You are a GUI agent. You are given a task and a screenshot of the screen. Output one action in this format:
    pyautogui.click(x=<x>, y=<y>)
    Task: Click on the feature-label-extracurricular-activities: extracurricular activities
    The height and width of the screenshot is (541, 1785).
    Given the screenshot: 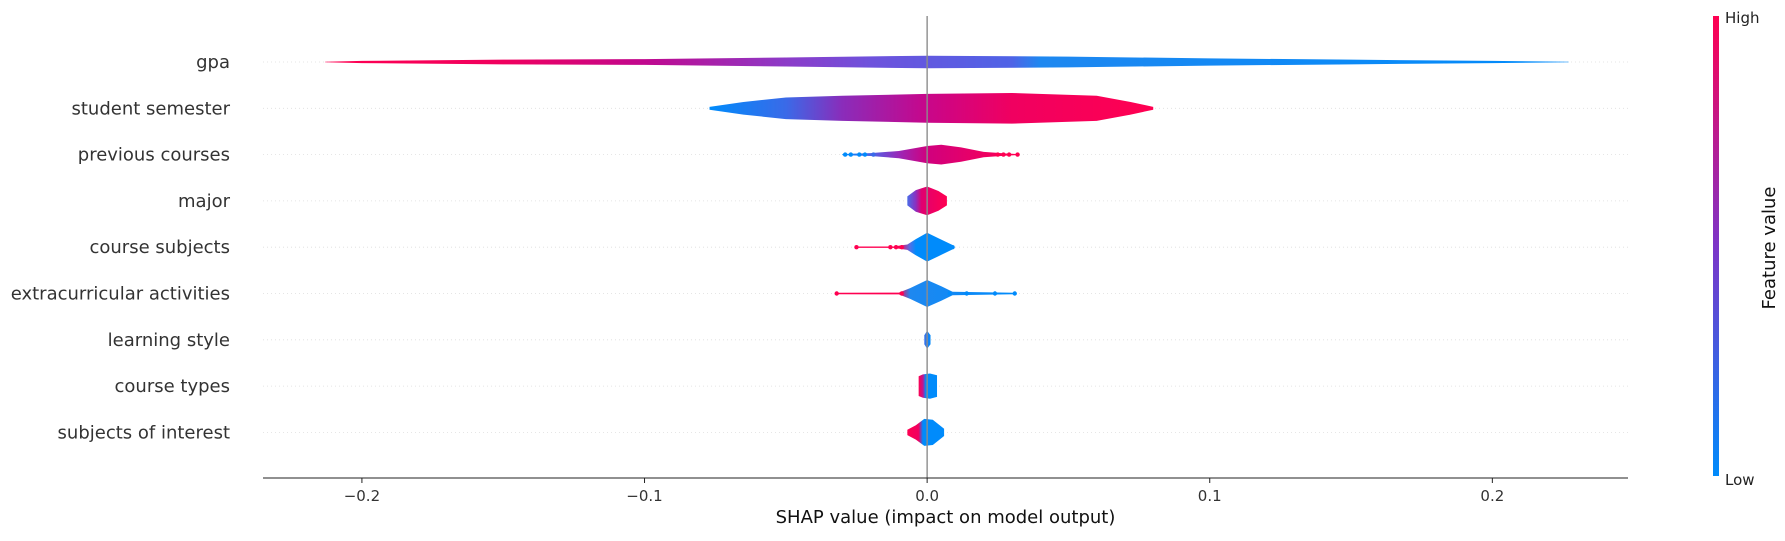 What is the action you would take?
    pyautogui.click(x=120, y=294)
    